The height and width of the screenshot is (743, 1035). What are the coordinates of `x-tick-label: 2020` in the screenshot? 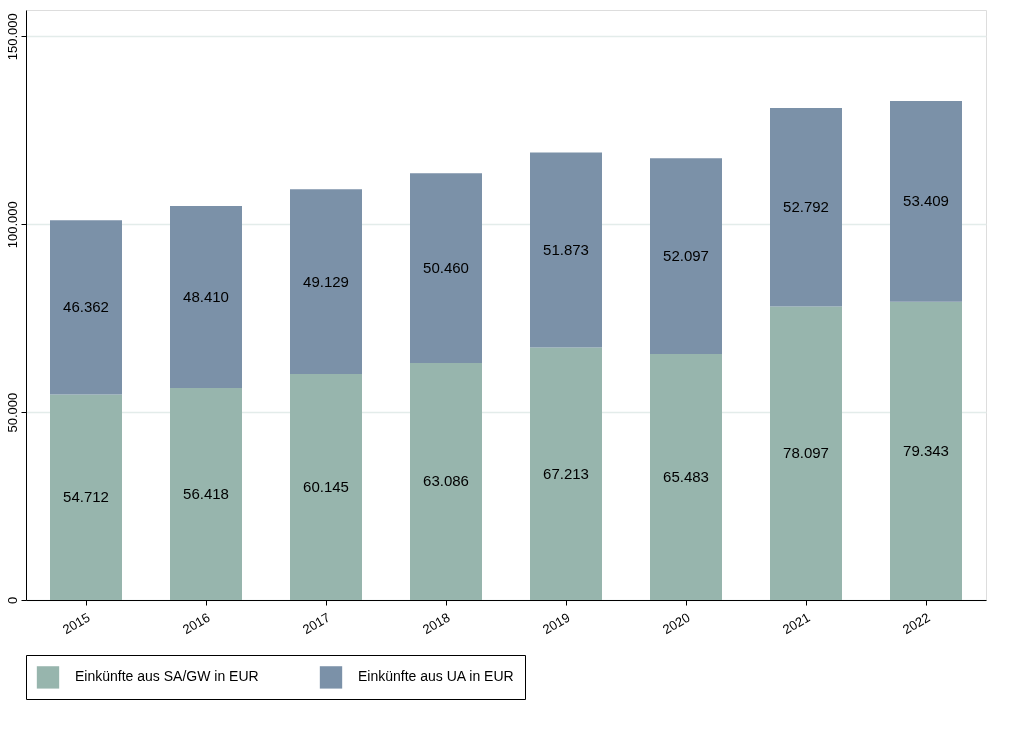 It's located at (676, 623).